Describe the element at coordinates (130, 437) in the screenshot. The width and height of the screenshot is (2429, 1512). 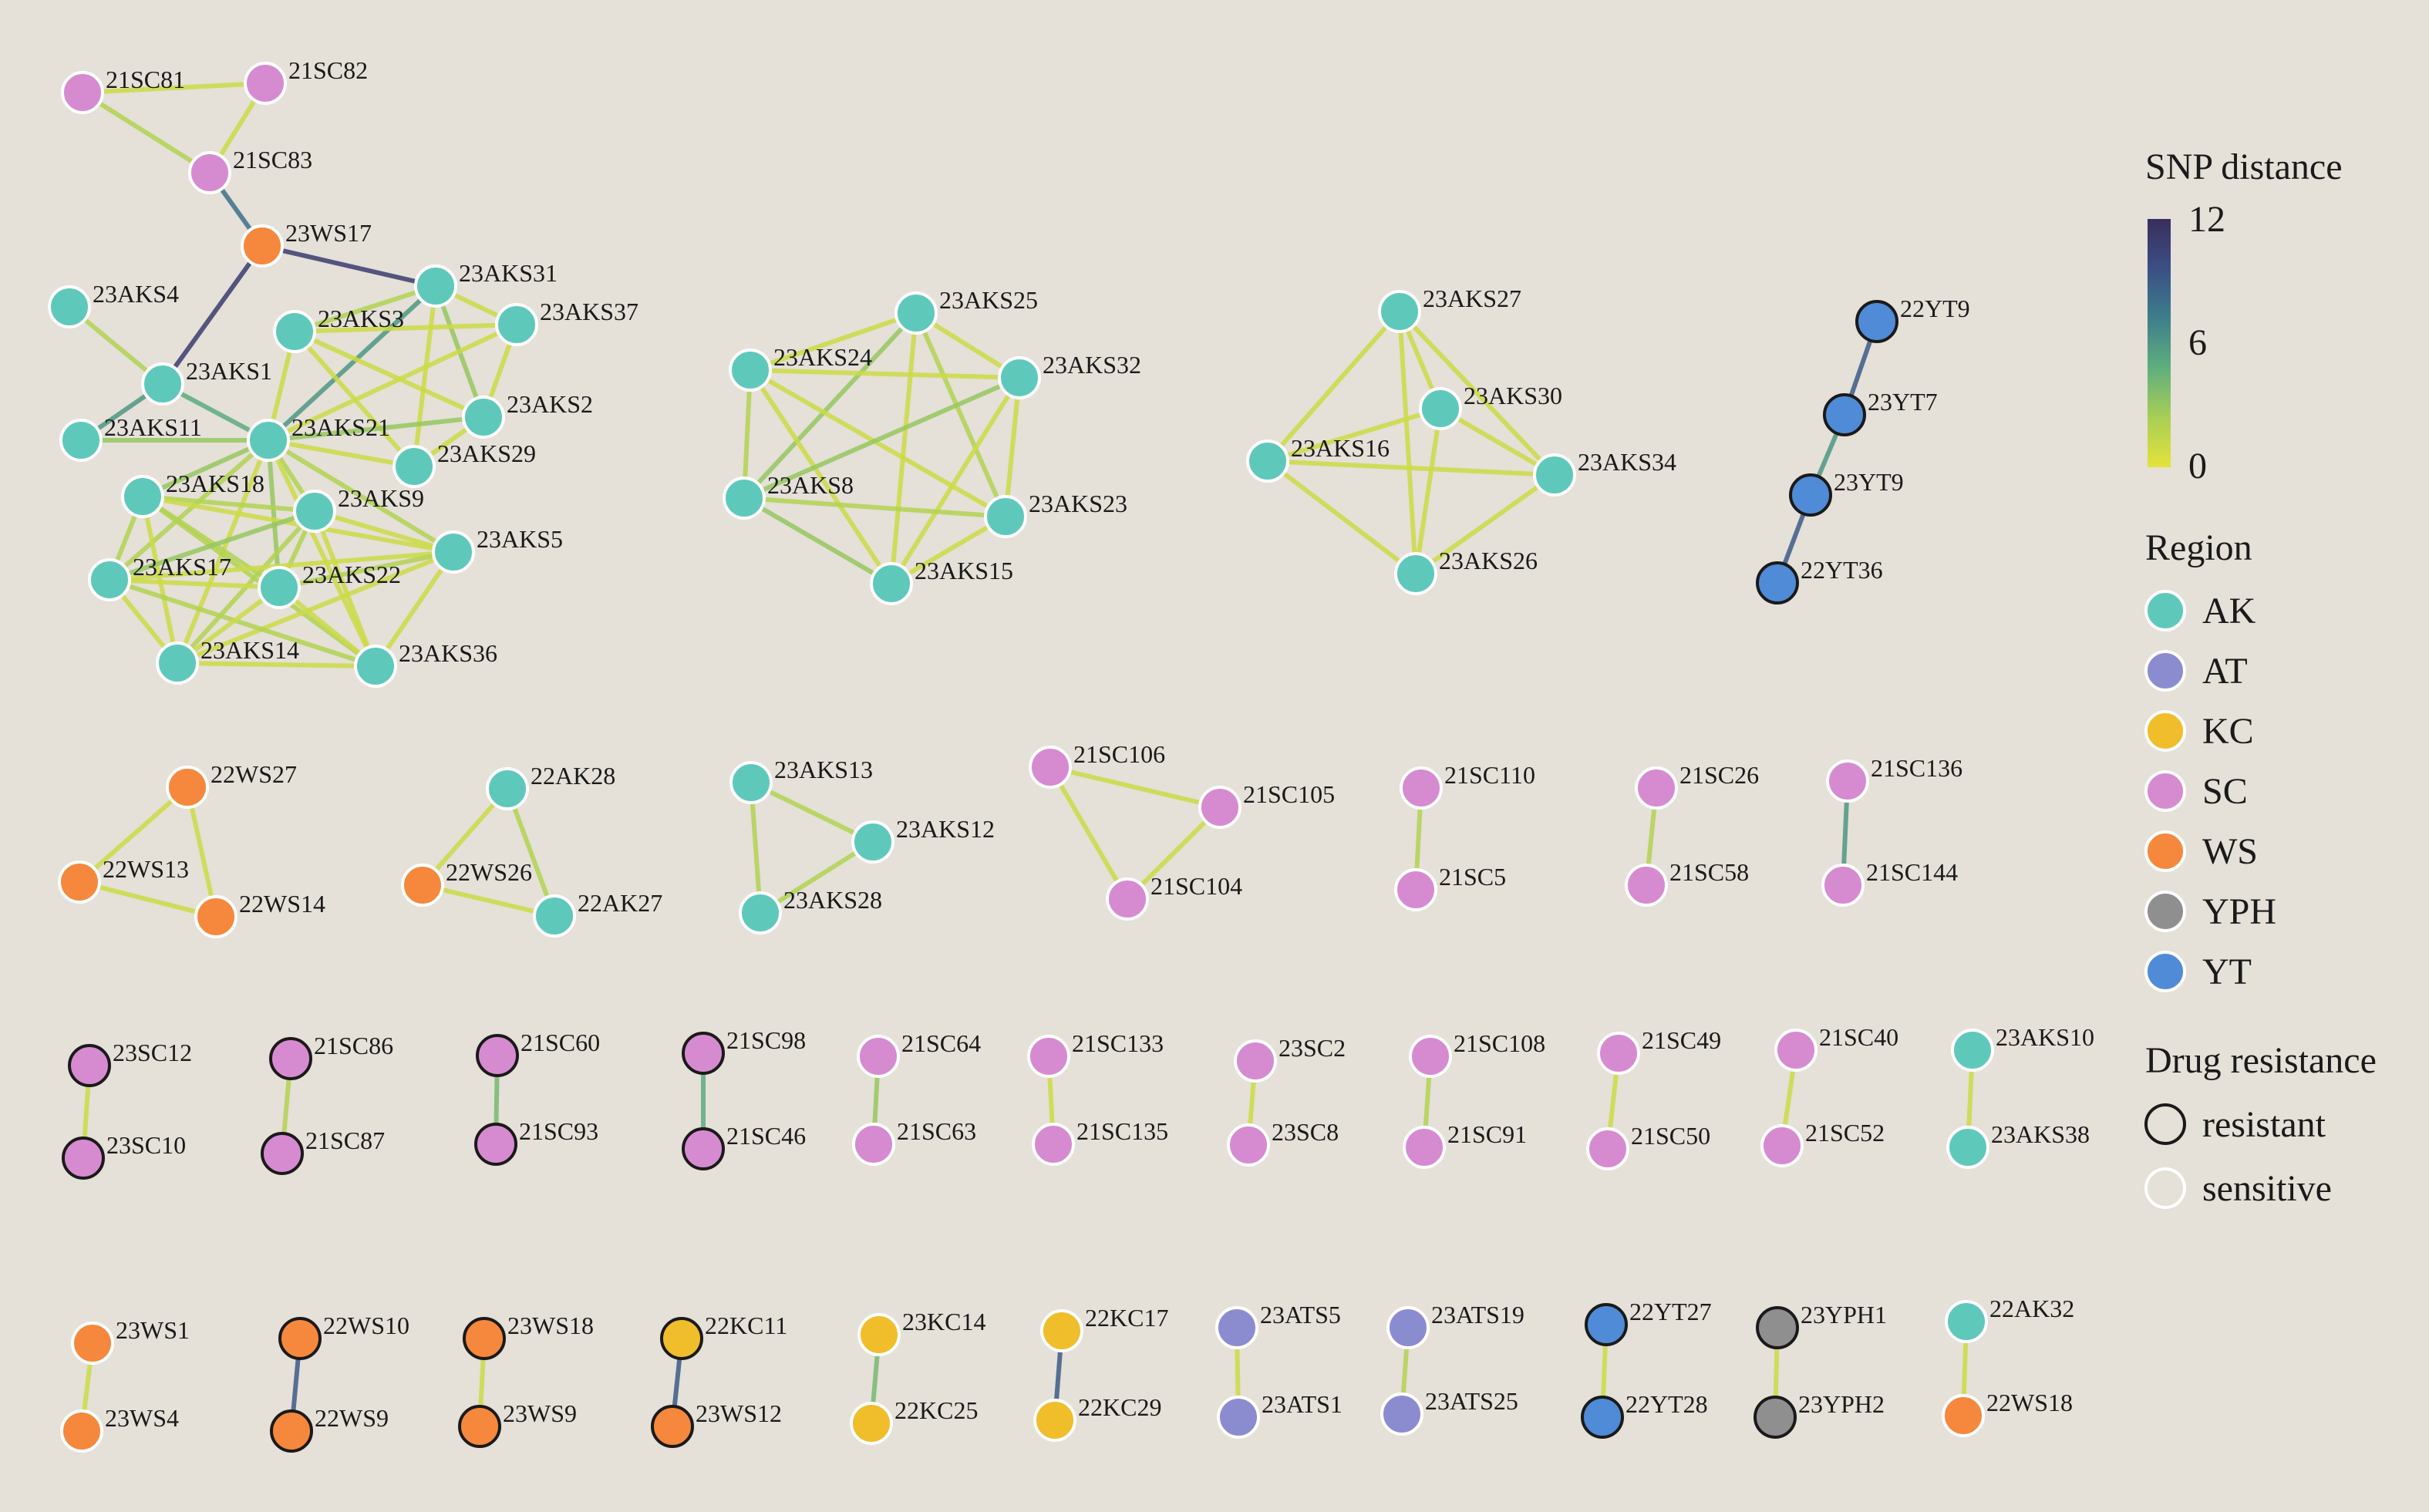
I see `node-23AKS11: 23AKS11` at that location.